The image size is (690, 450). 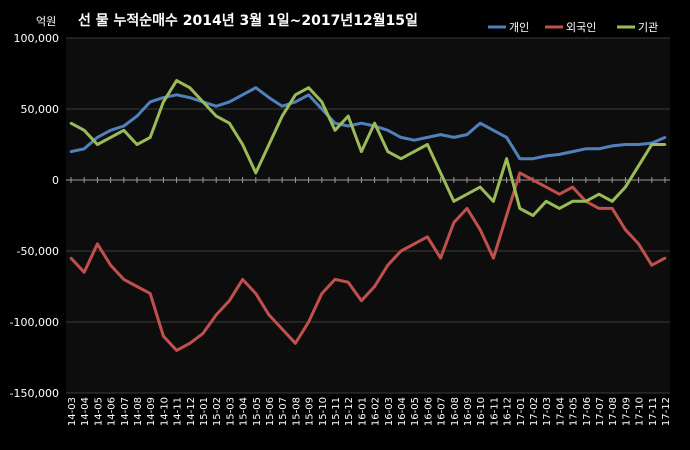 I want to click on y-tick-label: -100,000, so click(x=34, y=322).